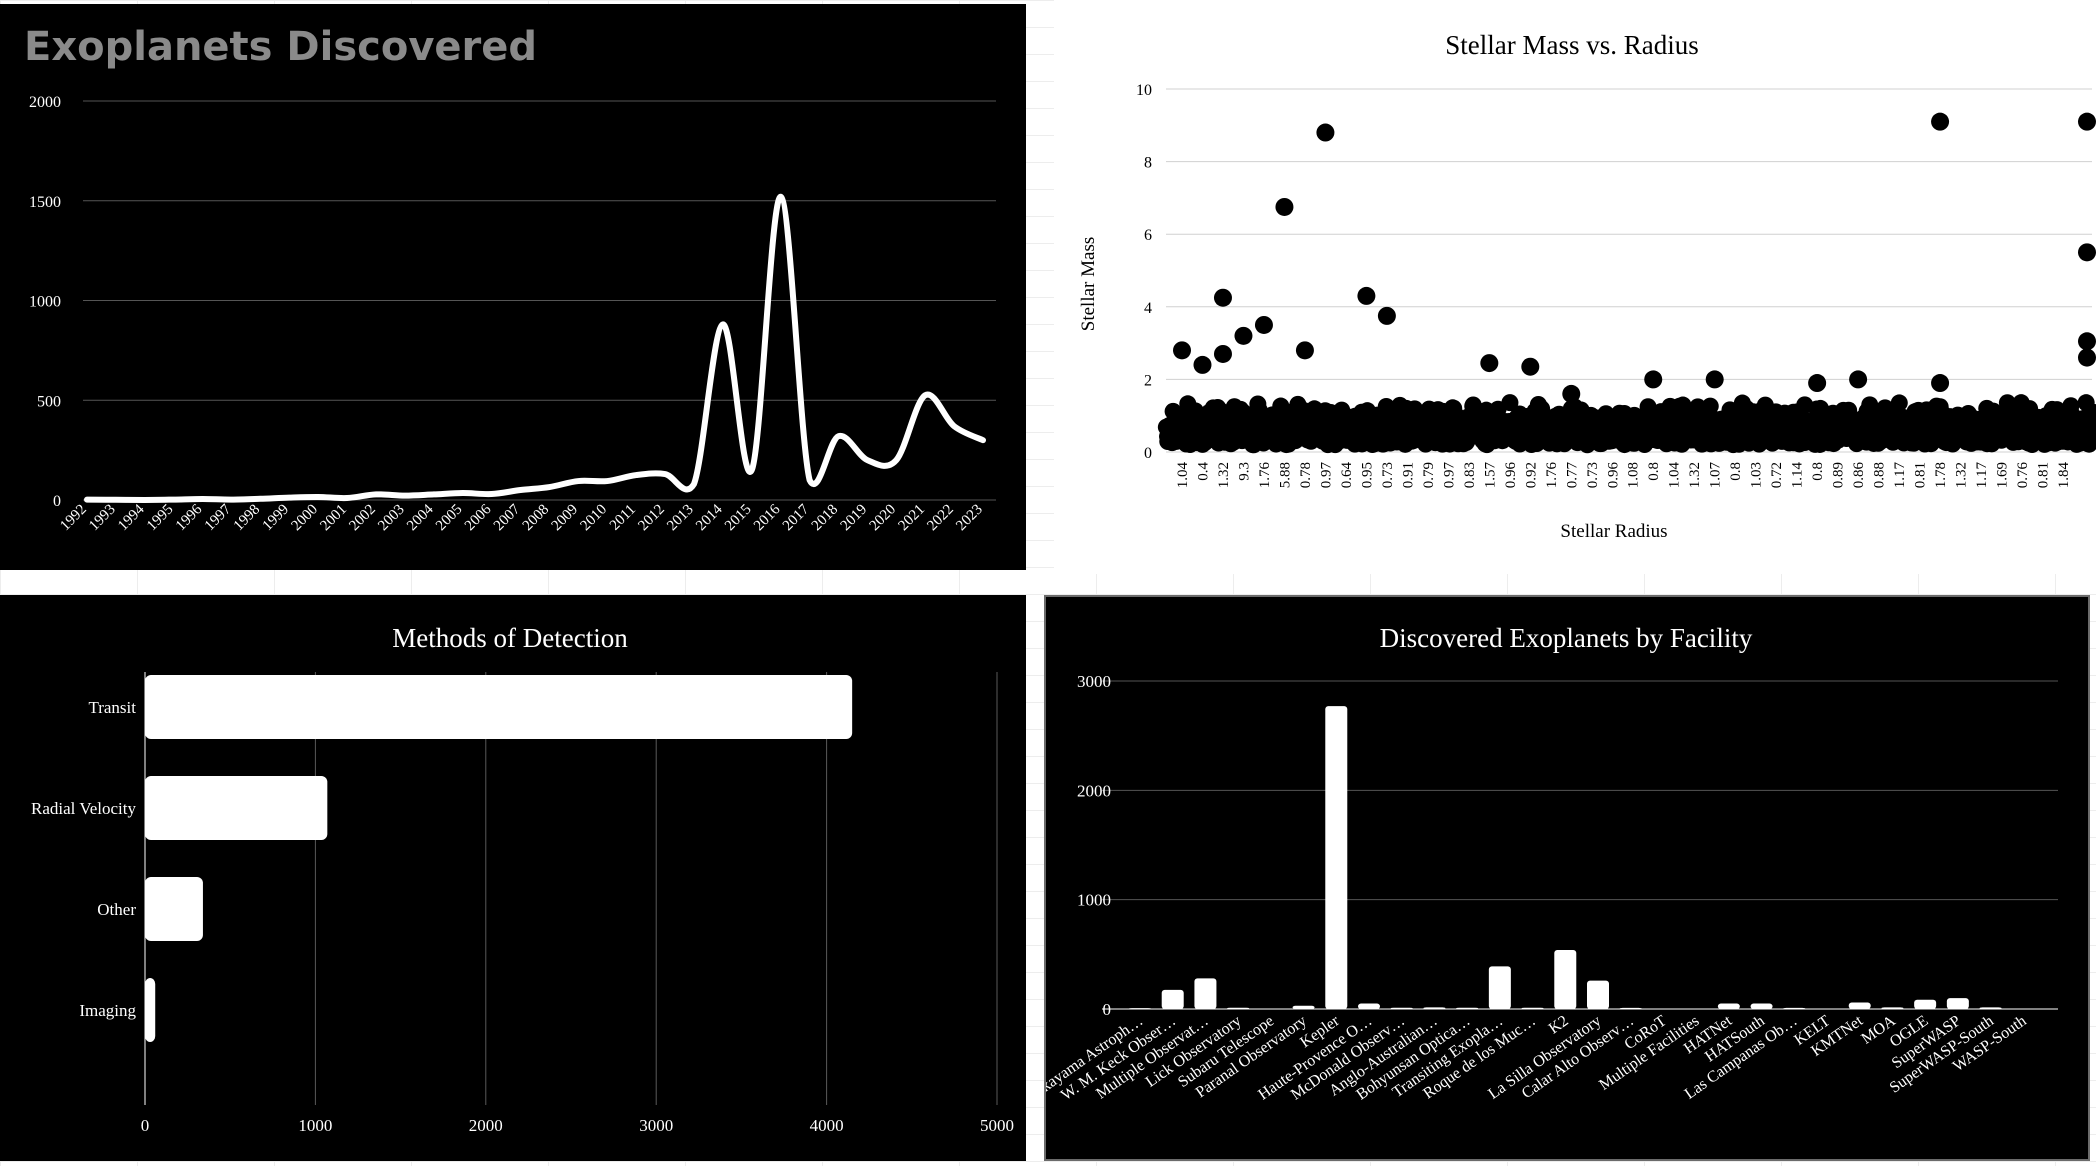  What do you see at coordinates (57, 501) in the screenshot?
I see `line-y-tick-label: 0` at bounding box center [57, 501].